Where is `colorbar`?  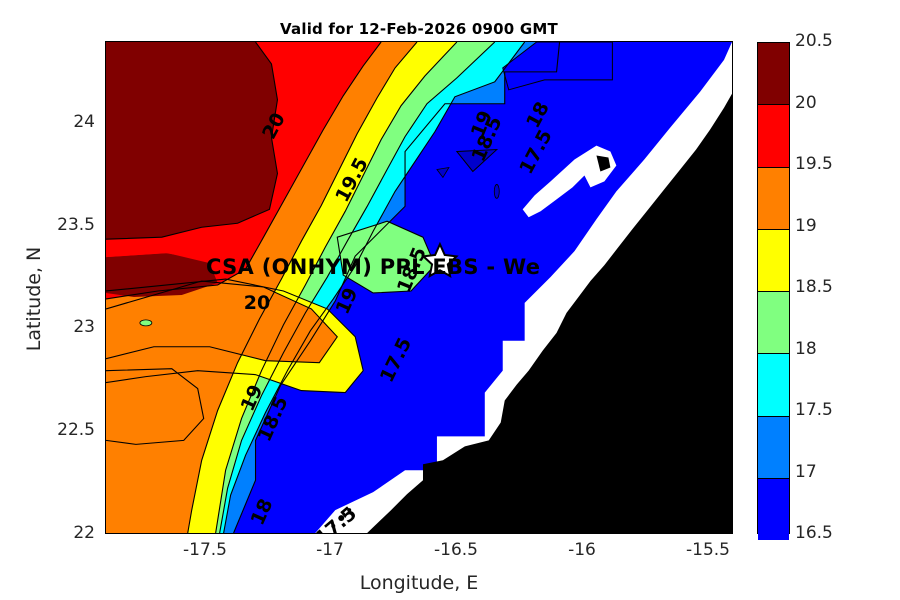 colorbar is located at coordinates (773, 291).